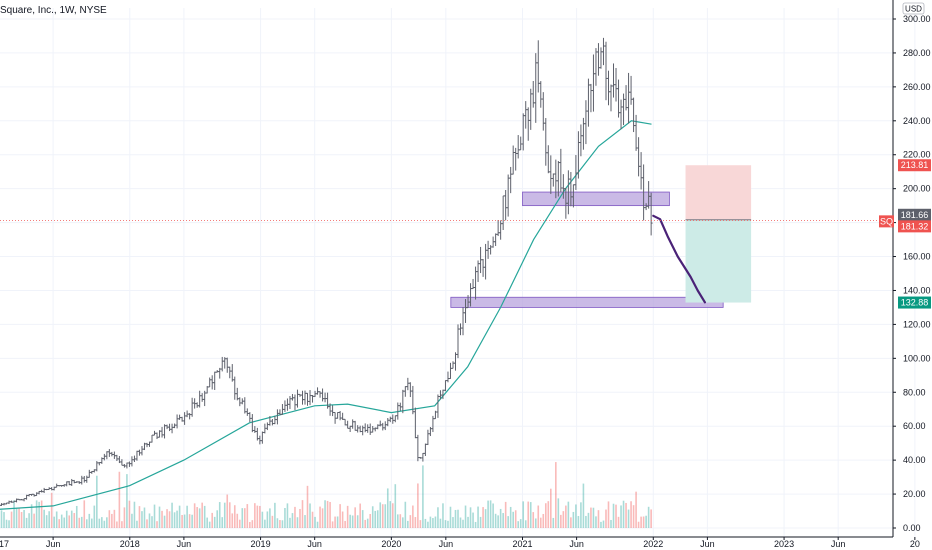 Image resolution: width=932 pixels, height=550 pixels. I want to click on position-tool, so click(718, 234).